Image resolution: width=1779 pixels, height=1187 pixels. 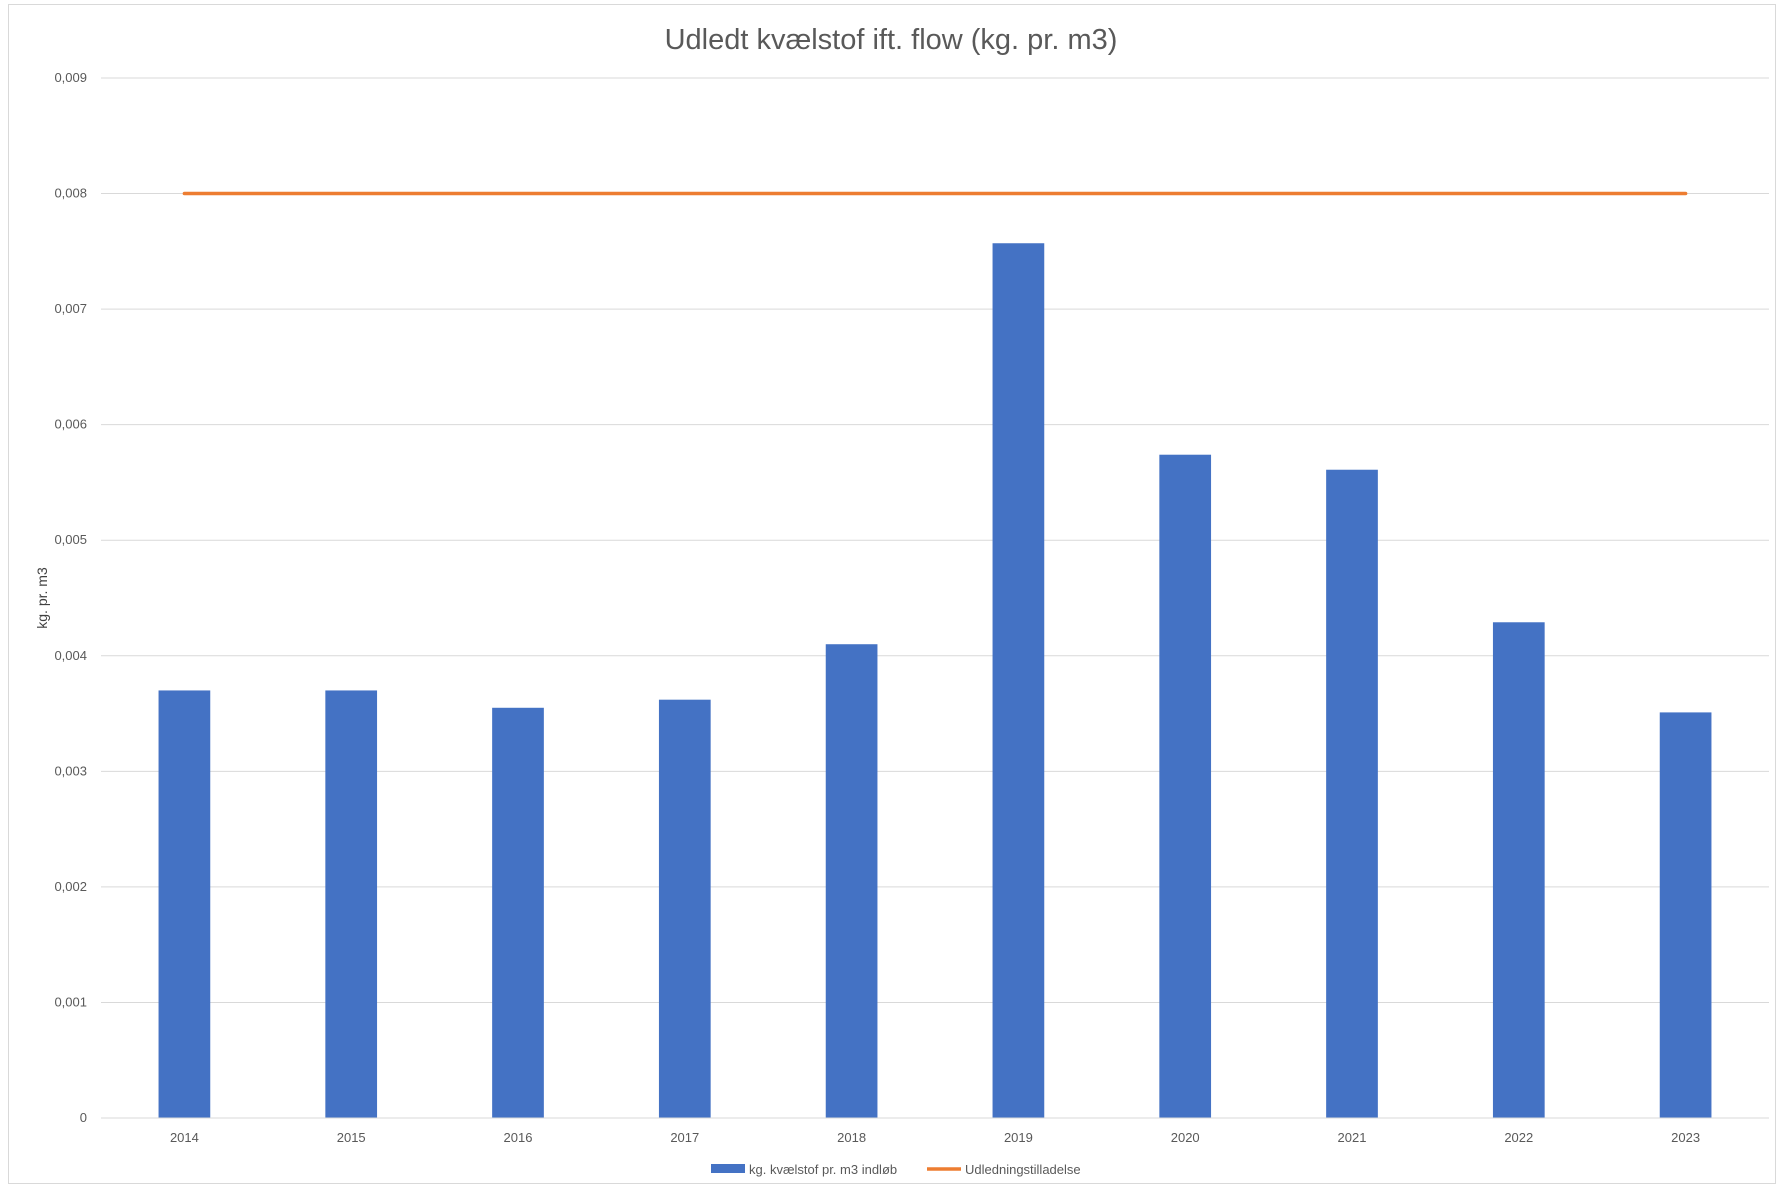 I want to click on x-tick-label: 2017, so click(x=684, y=1137).